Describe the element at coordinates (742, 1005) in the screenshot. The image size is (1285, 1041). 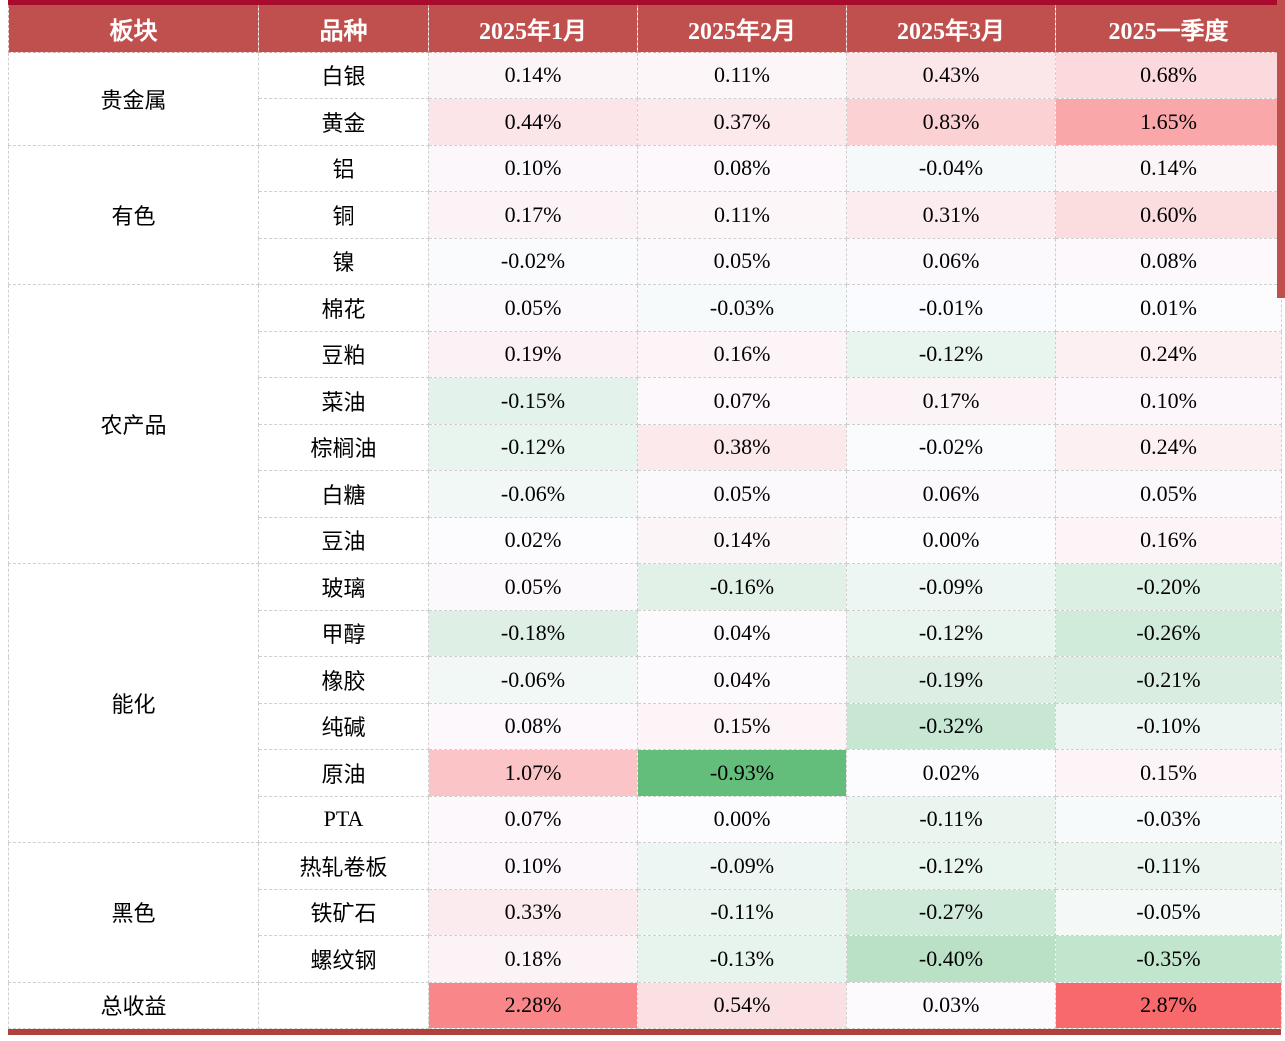
I see `value-cell: 0.54%` at that location.